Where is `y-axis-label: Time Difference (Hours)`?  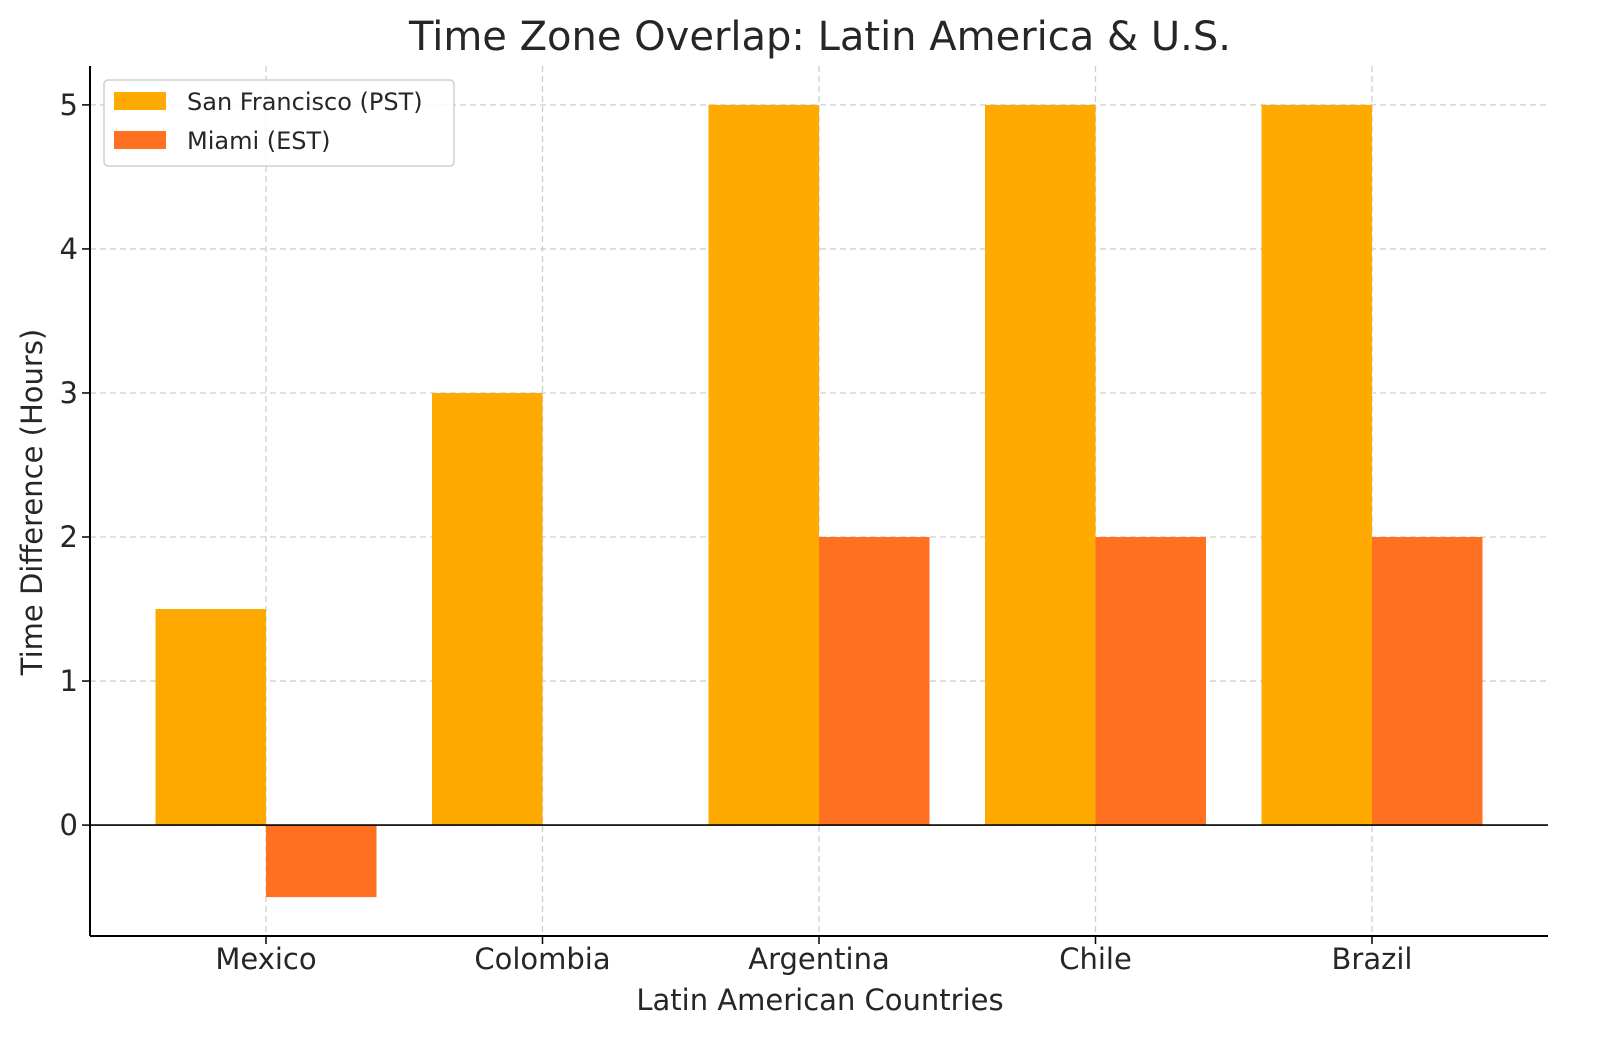 y-axis-label: Time Difference (Hours) is located at coordinates (32, 503).